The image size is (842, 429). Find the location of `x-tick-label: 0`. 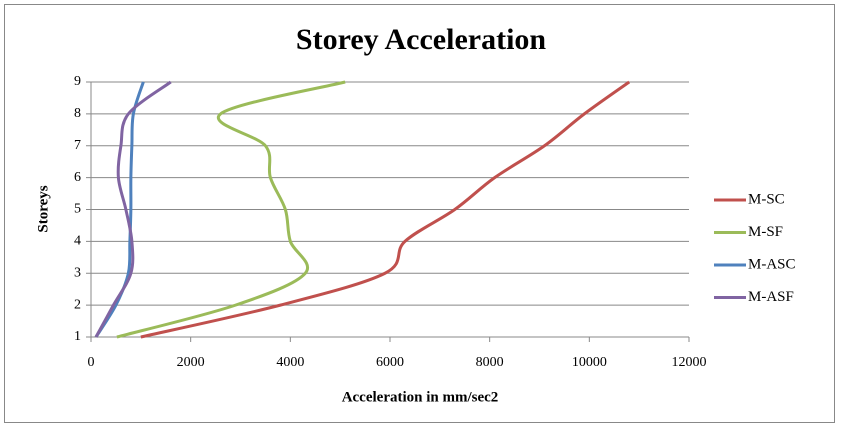

x-tick-label: 0 is located at coordinates (91, 362).